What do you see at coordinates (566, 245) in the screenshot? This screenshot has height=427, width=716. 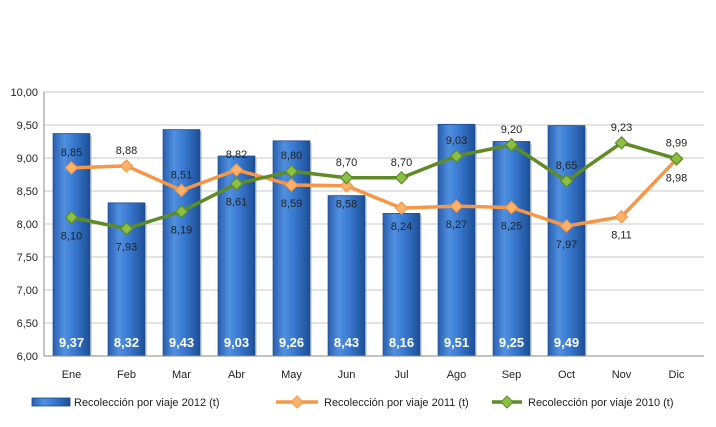 I see `line-value-label: 7,97` at bounding box center [566, 245].